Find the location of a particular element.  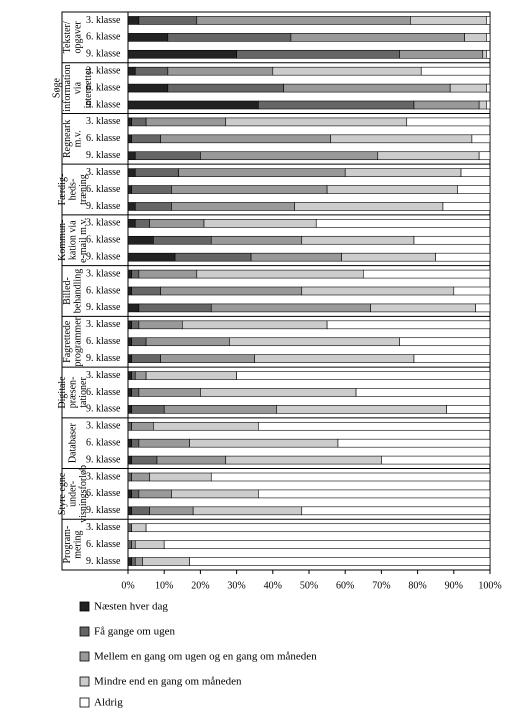

group-label: Tekster/ is located at coordinates (67, 37).